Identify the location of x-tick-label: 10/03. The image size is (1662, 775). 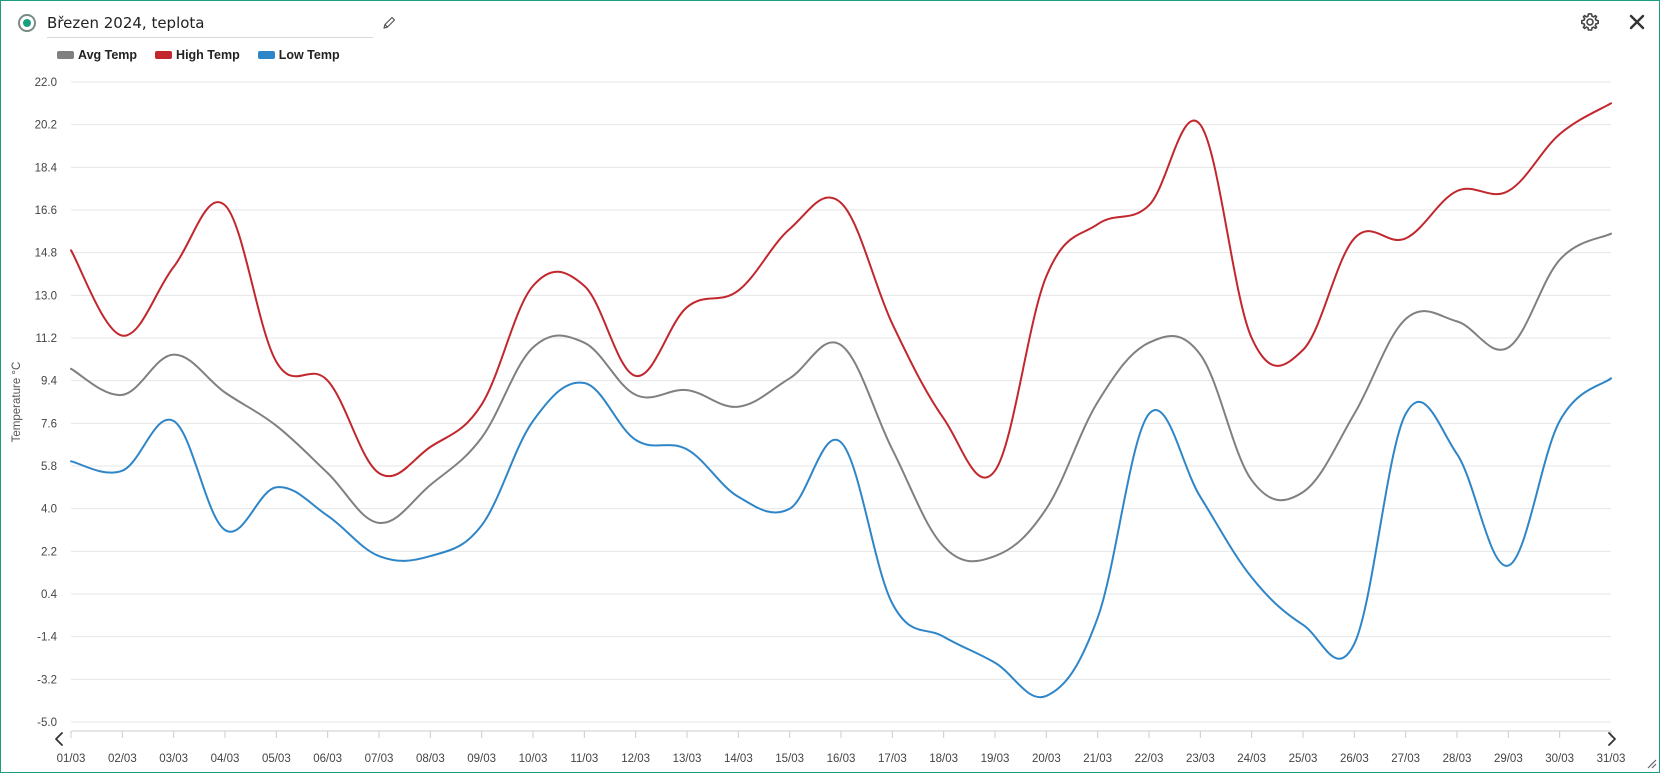
(533, 759).